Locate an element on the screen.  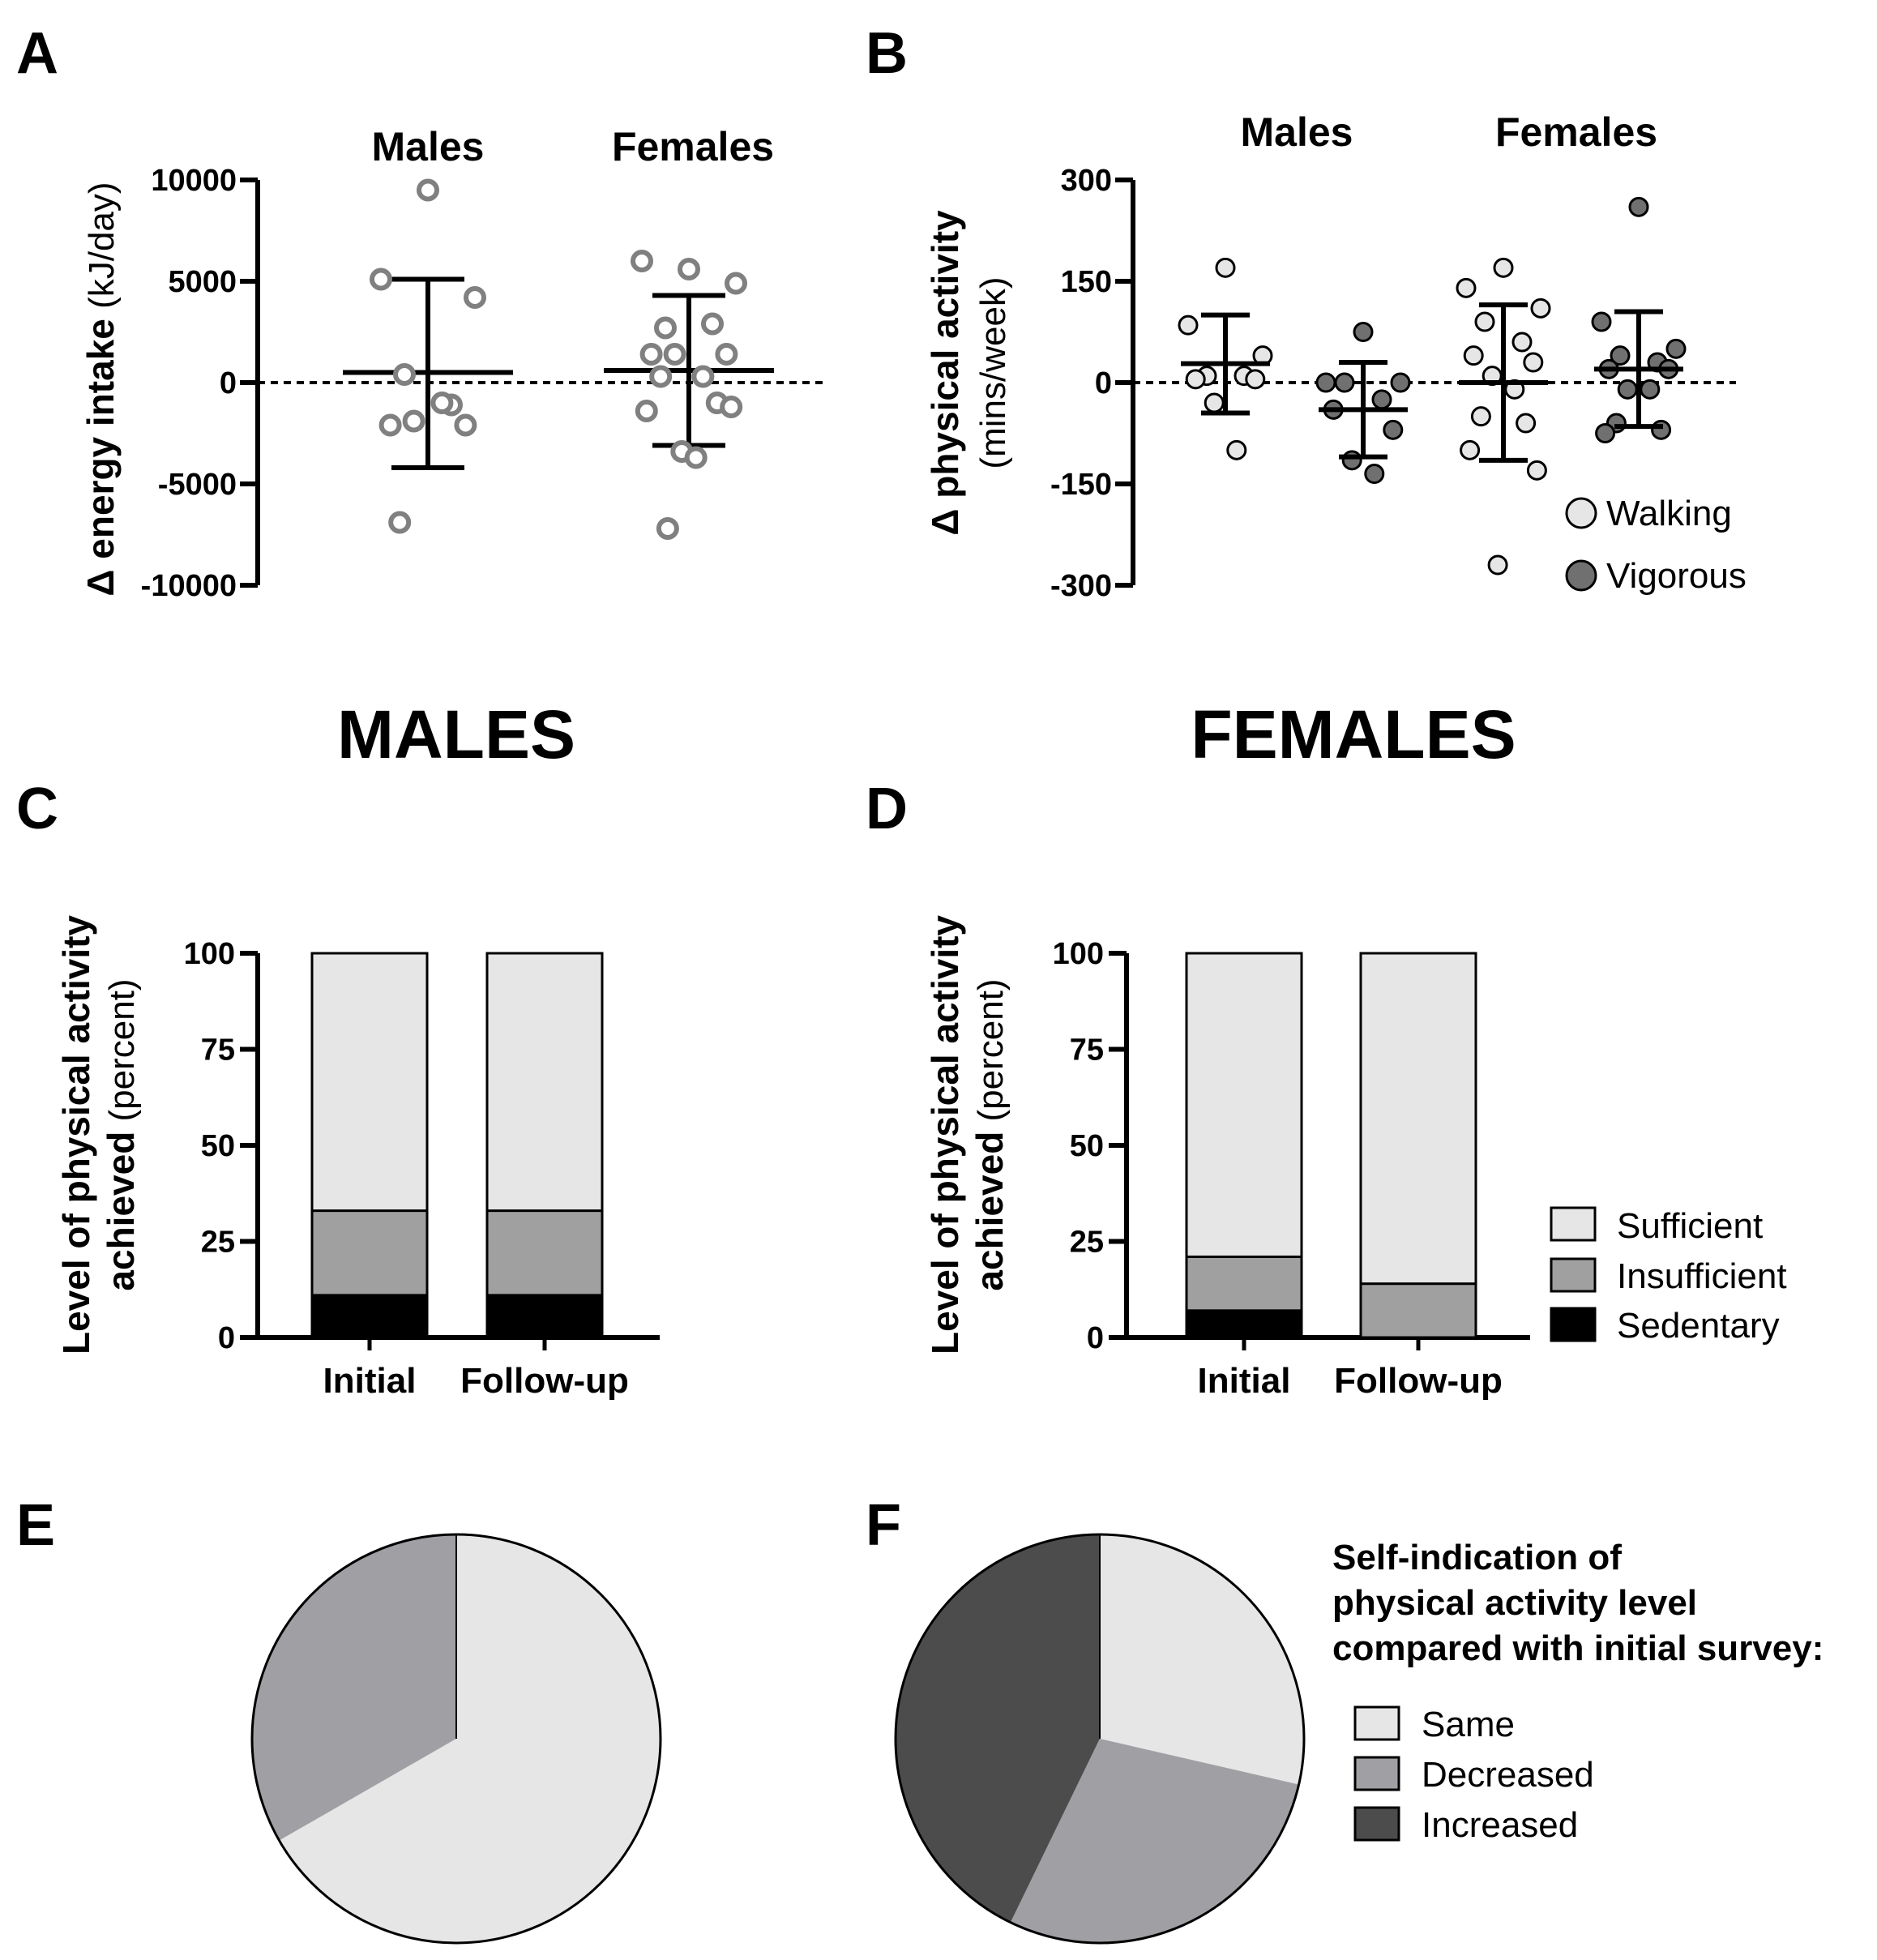
legend-decreased-label: Decreased is located at coordinates (1508, 1775).